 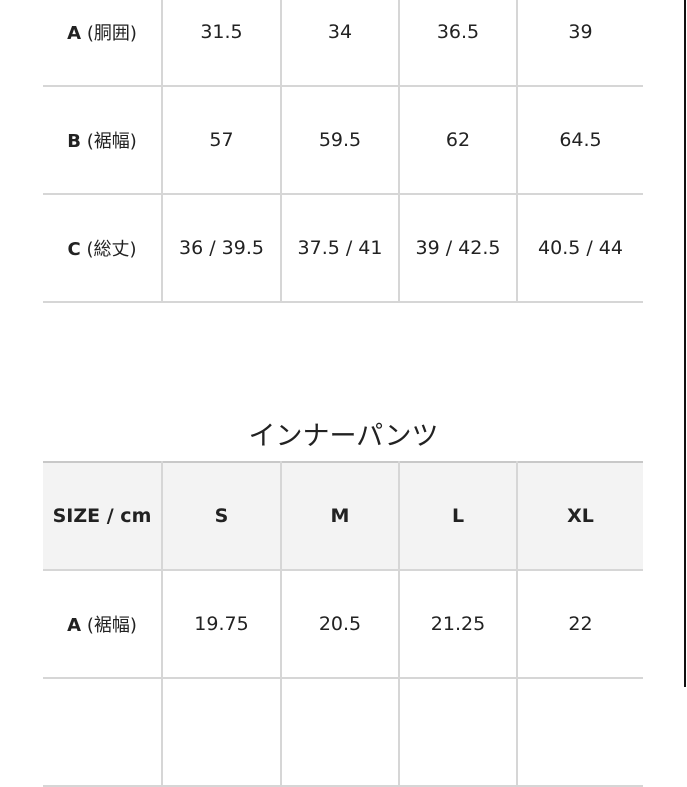 I want to click on cell: 36 / 39.5, so click(x=222, y=248).